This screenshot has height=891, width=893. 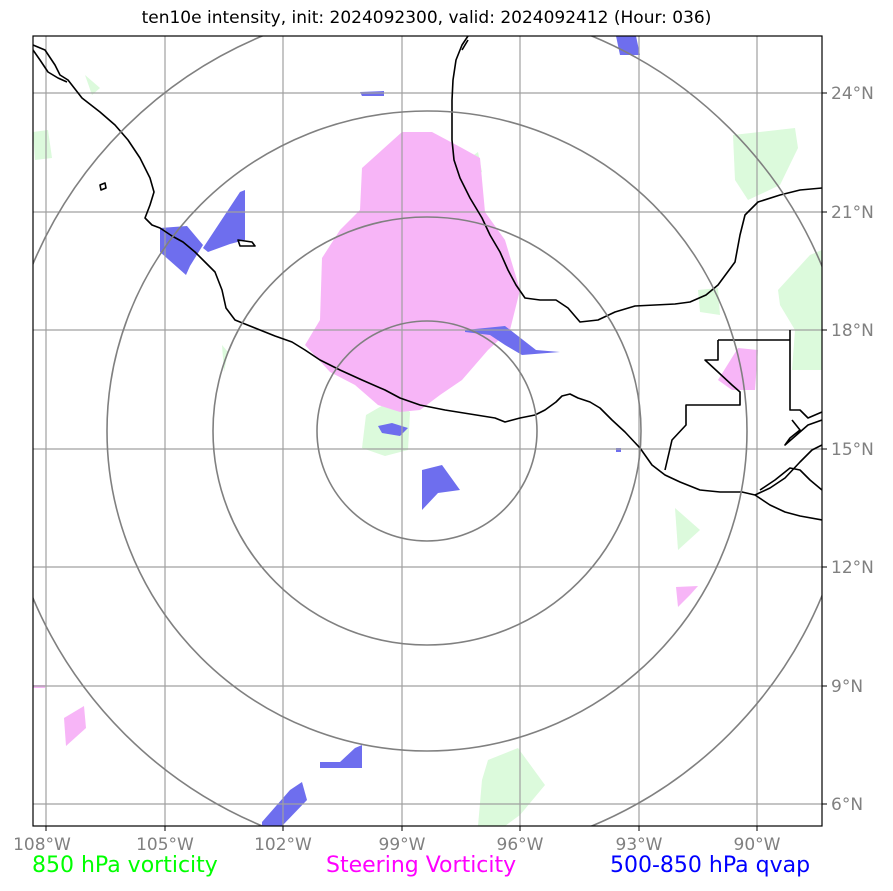 I want to click on legend-qvap: 500-850 hPa qvap, so click(x=710, y=865).